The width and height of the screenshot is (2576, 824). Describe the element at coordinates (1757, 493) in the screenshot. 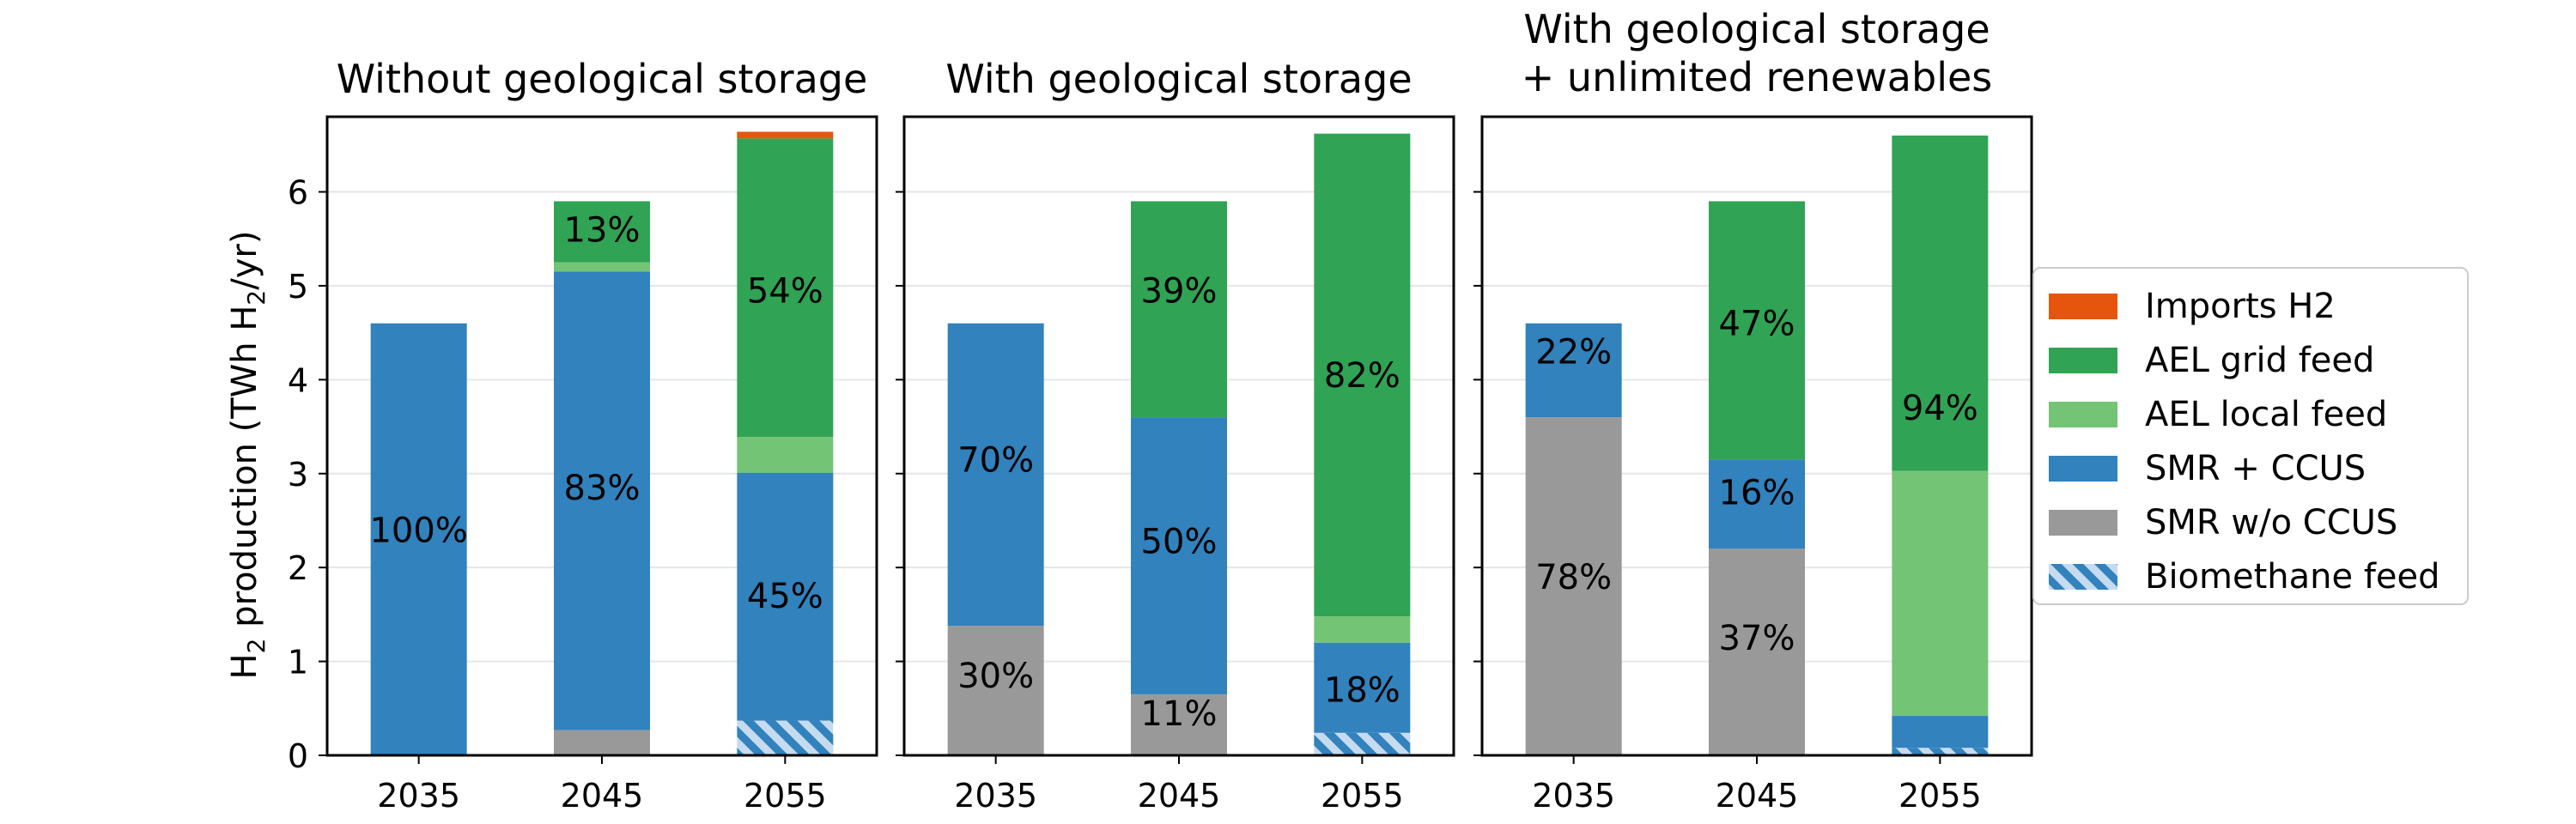

I see `data-label: 16%` at that location.